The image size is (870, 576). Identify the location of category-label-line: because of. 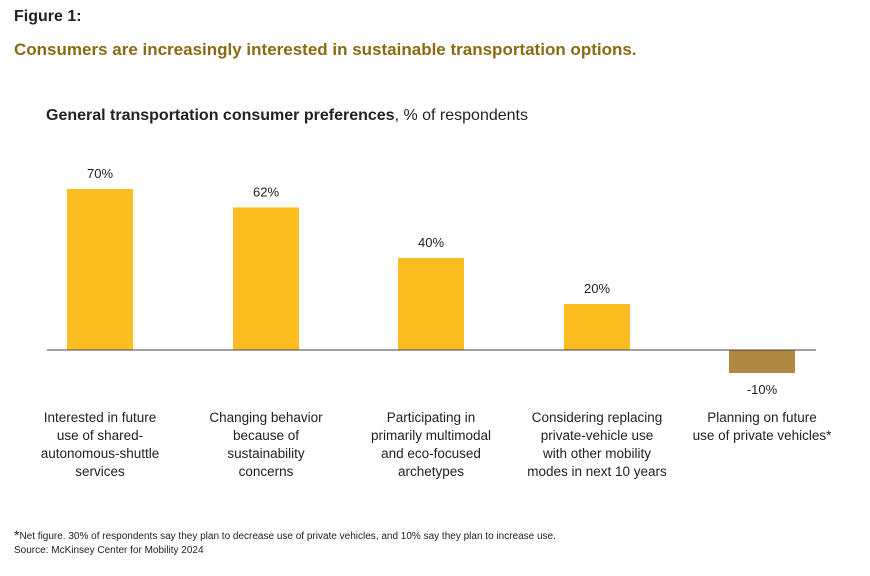
(266, 435).